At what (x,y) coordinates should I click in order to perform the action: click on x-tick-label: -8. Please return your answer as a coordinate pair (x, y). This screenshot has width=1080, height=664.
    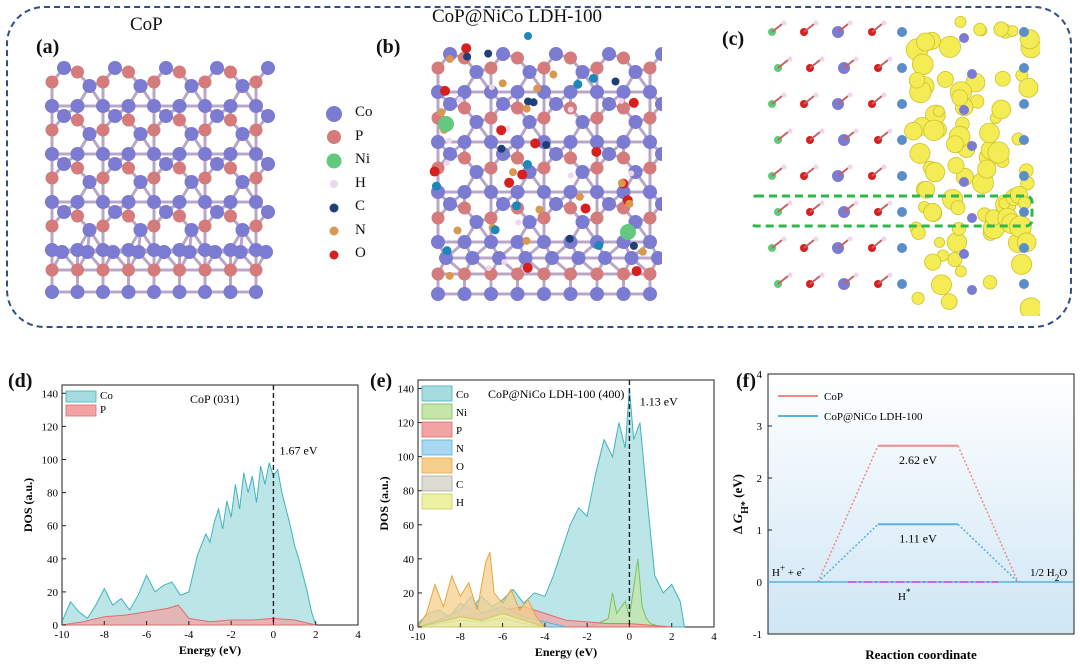
    Looking at the image, I should click on (461, 637).